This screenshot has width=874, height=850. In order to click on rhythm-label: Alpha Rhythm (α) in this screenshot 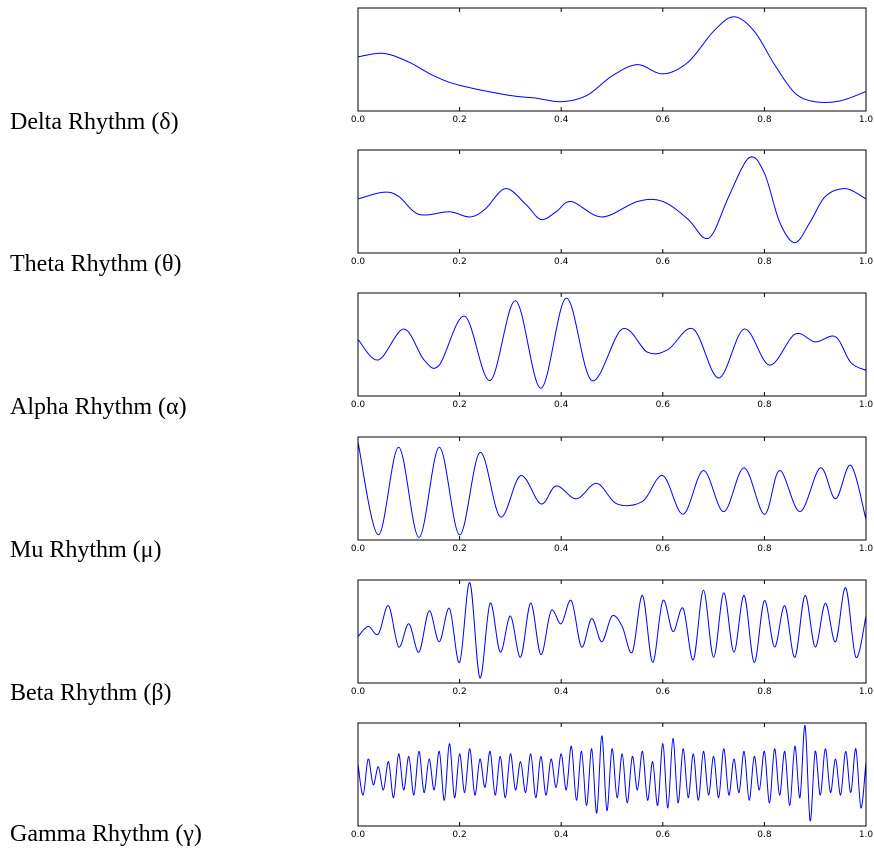, I will do `click(98, 407)`.